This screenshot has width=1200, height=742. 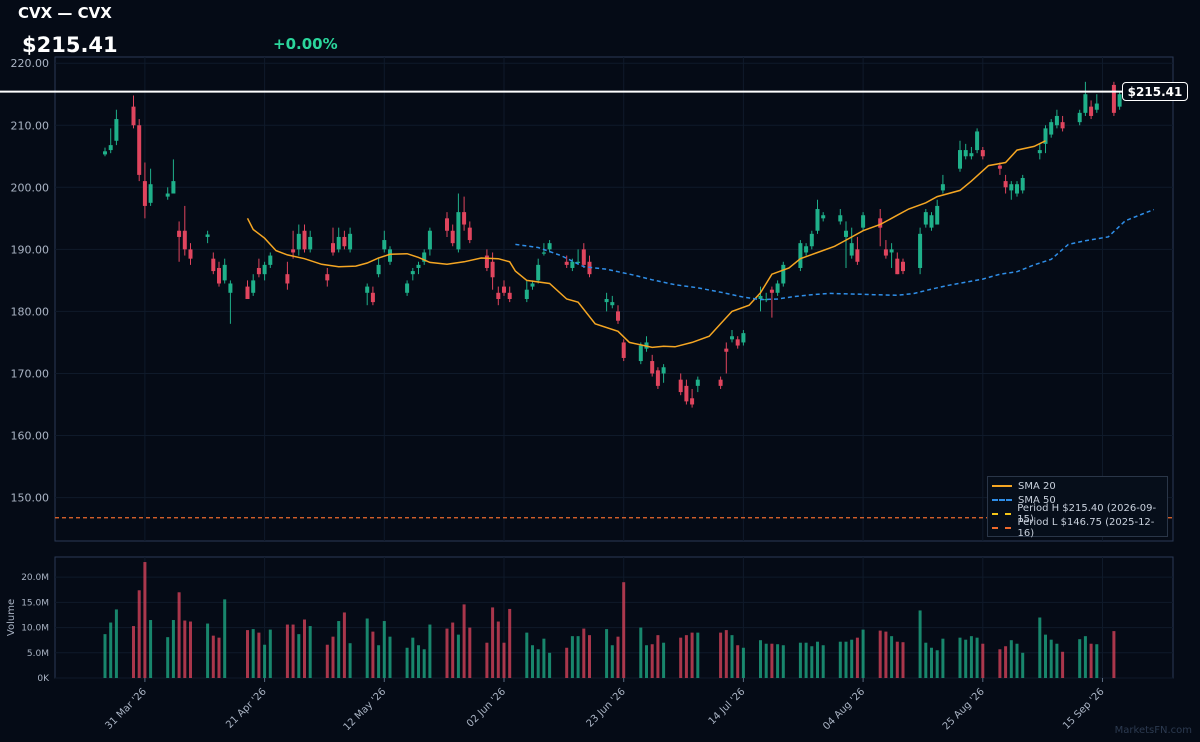 What do you see at coordinates (727, 706) in the screenshot?
I see `x-tick-label: 14 Jul '26` at bounding box center [727, 706].